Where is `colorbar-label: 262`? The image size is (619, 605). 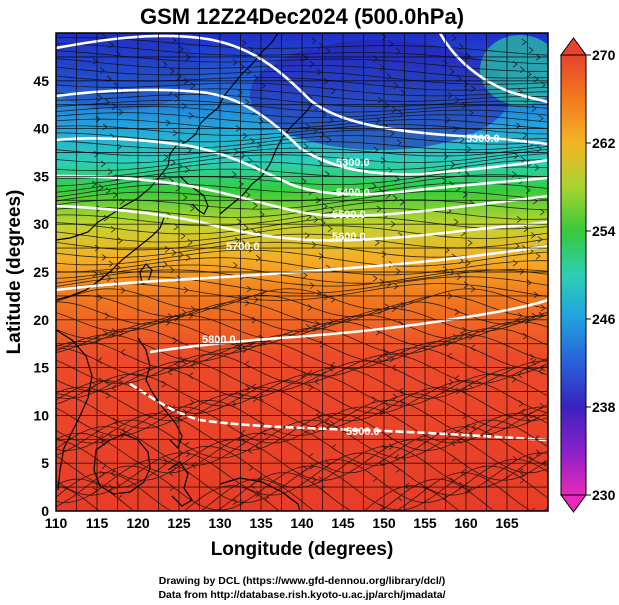 colorbar-label: 262 is located at coordinates (604, 143).